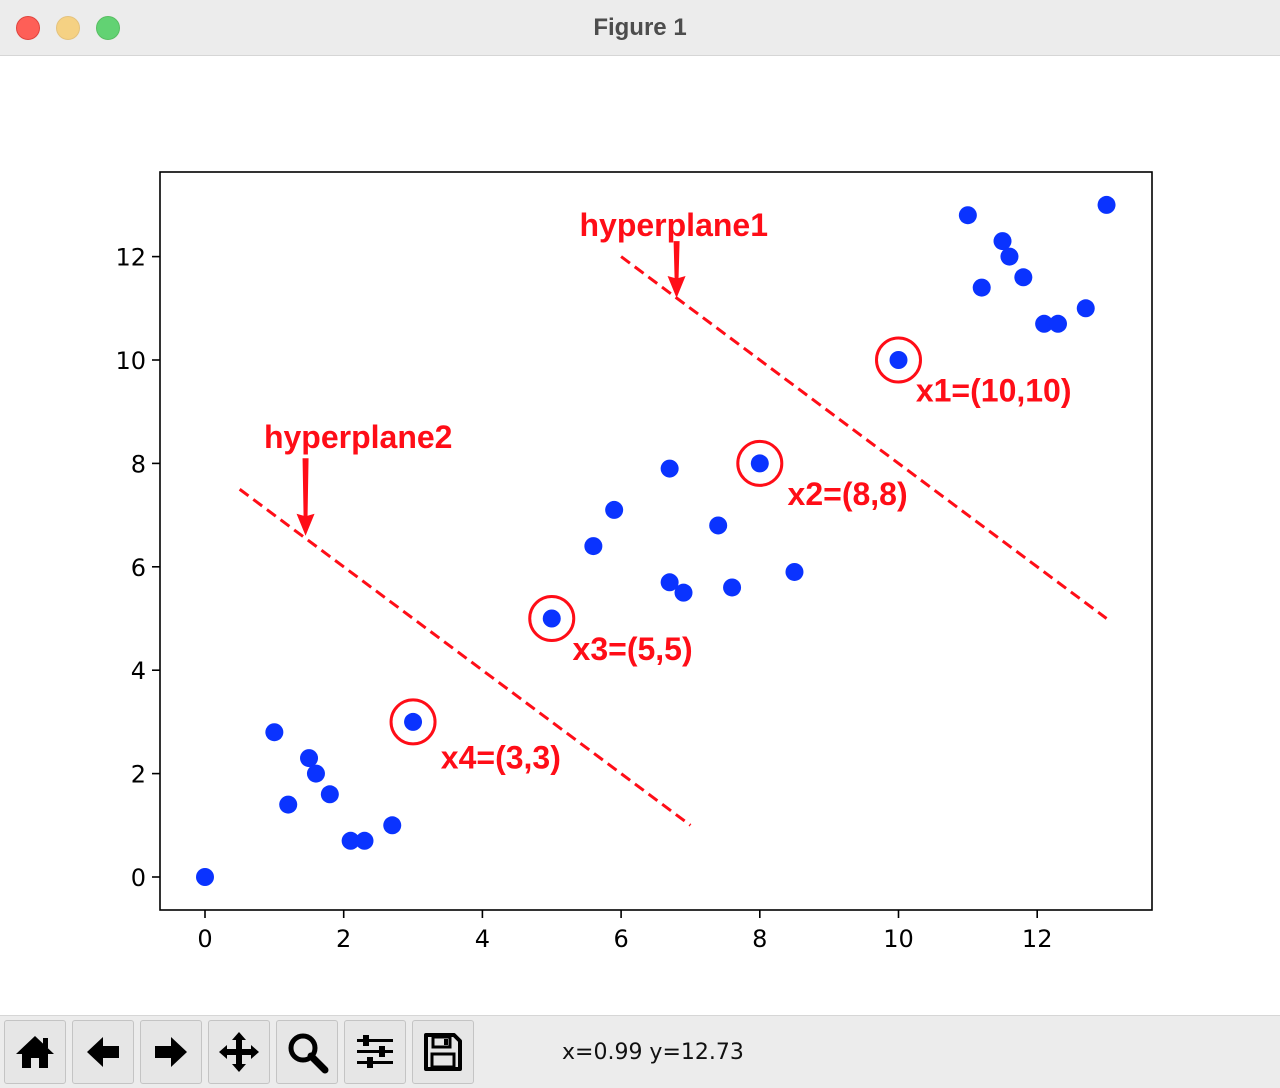  I want to click on magnifier-icon, so click(308, 1053).